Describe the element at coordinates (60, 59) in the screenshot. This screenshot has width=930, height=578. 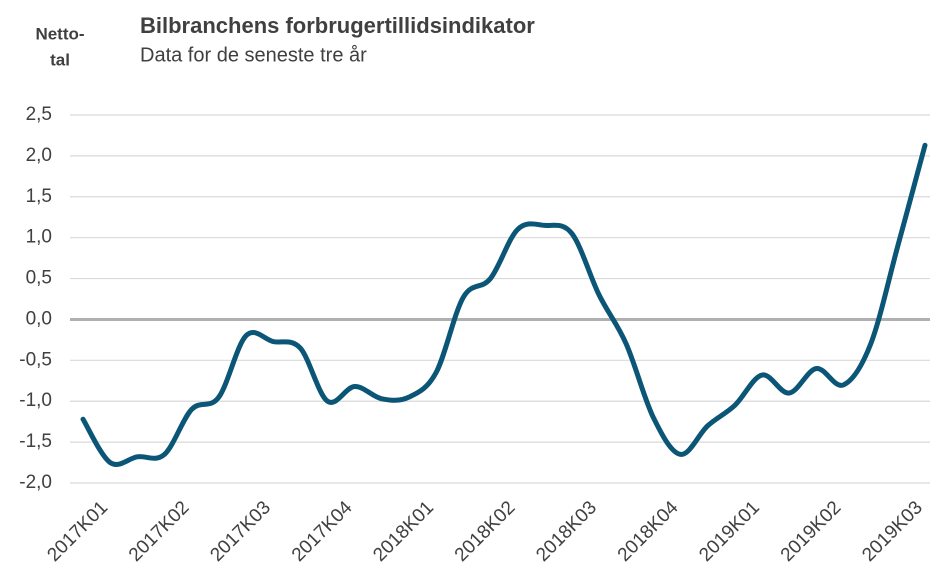
I see `y-axis-label: tal` at that location.